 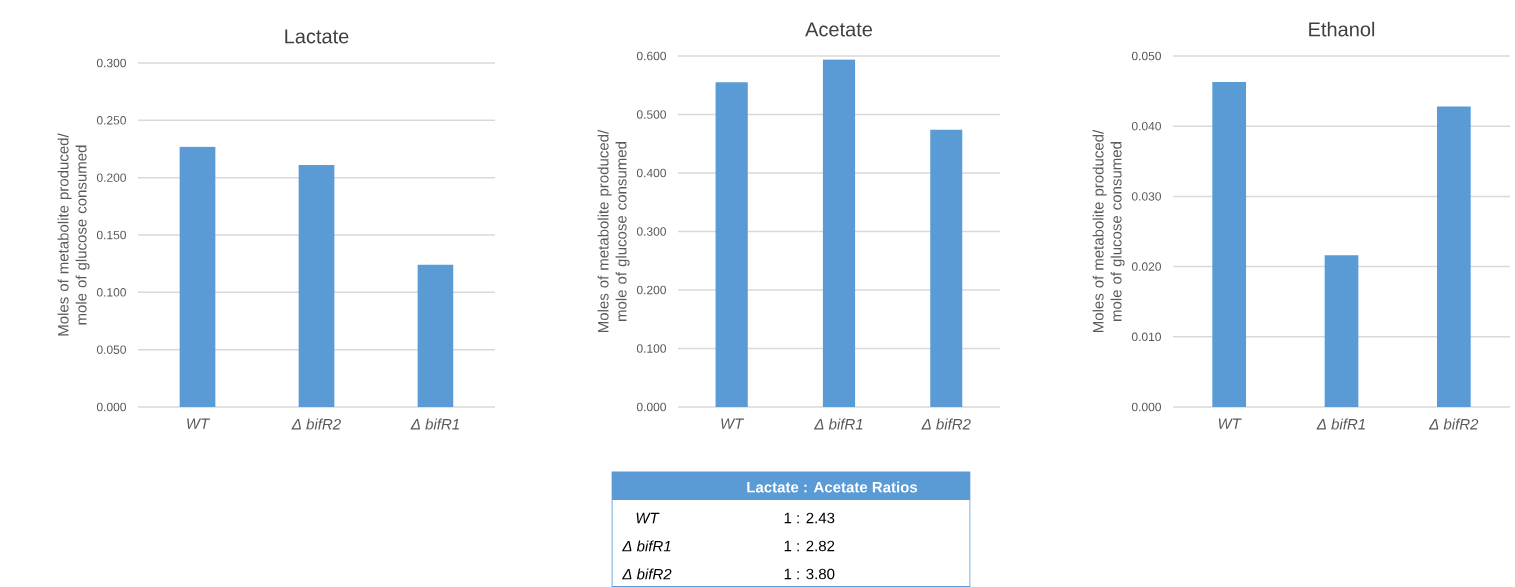 I want to click on text: Lactate : Acetate Ratios, so click(x=832, y=487).